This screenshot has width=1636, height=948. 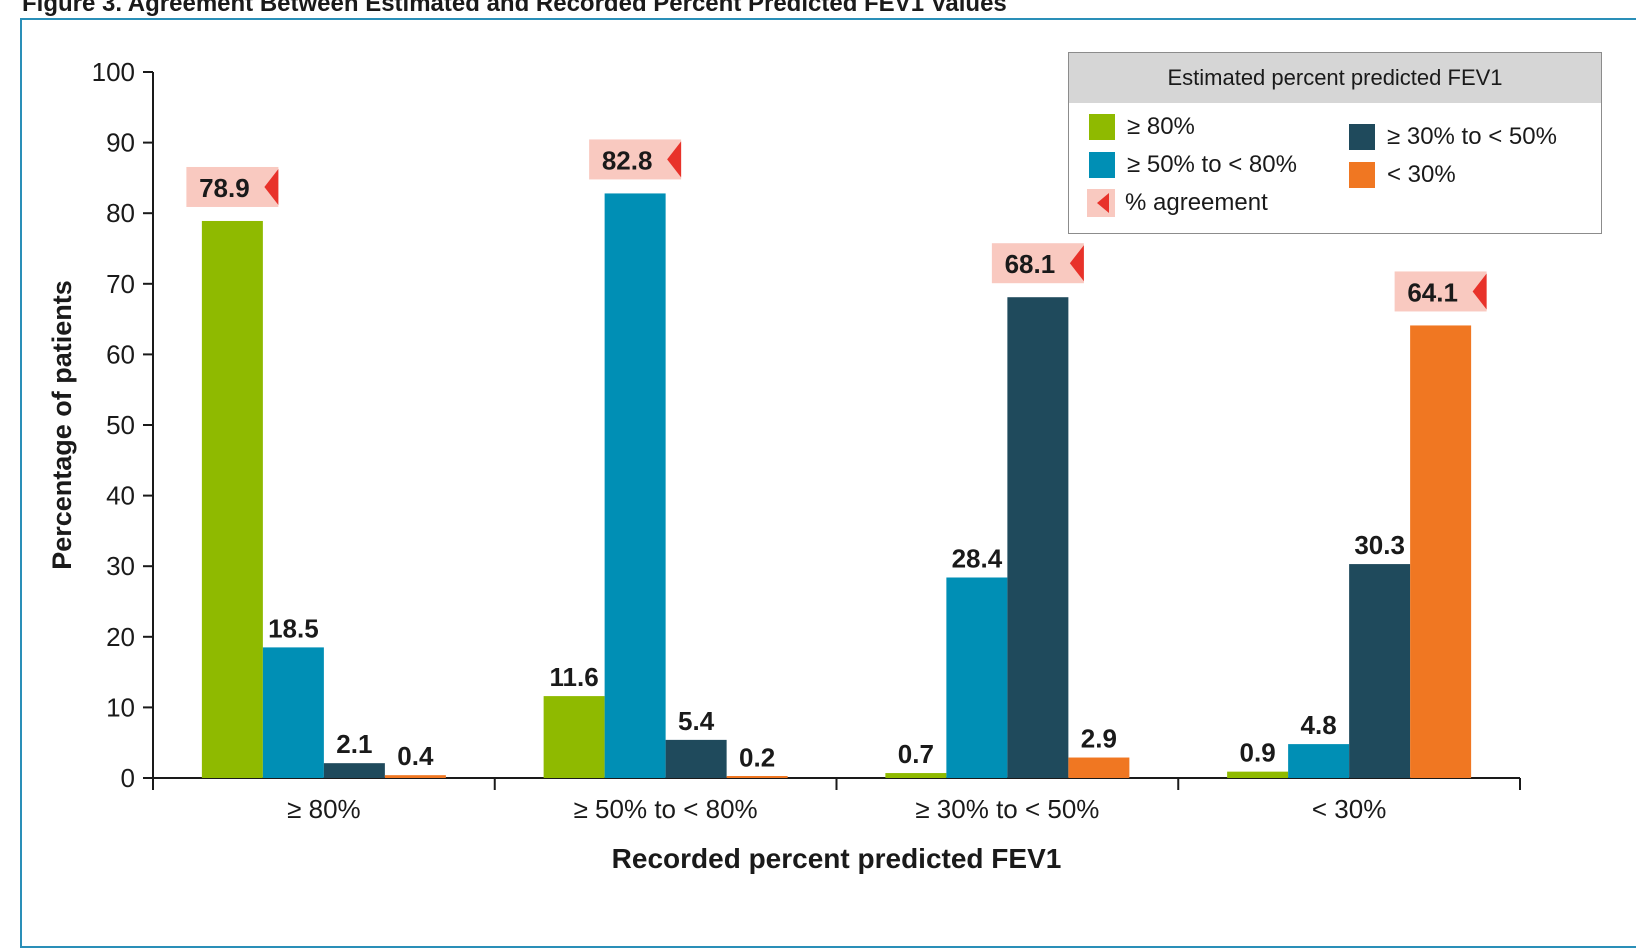 I want to click on legend-label: ≥ 80%, so click(x=1161, y=126).